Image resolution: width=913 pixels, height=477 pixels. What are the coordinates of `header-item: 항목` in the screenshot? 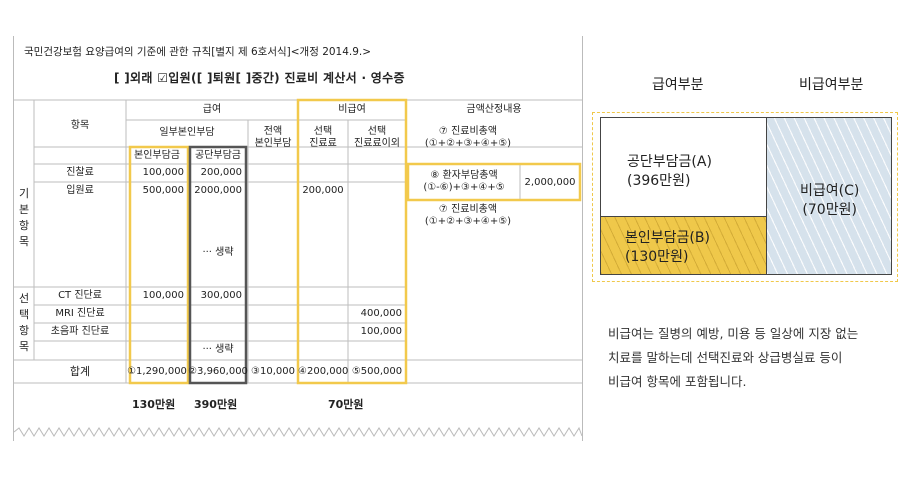 It's located at (80, 125).